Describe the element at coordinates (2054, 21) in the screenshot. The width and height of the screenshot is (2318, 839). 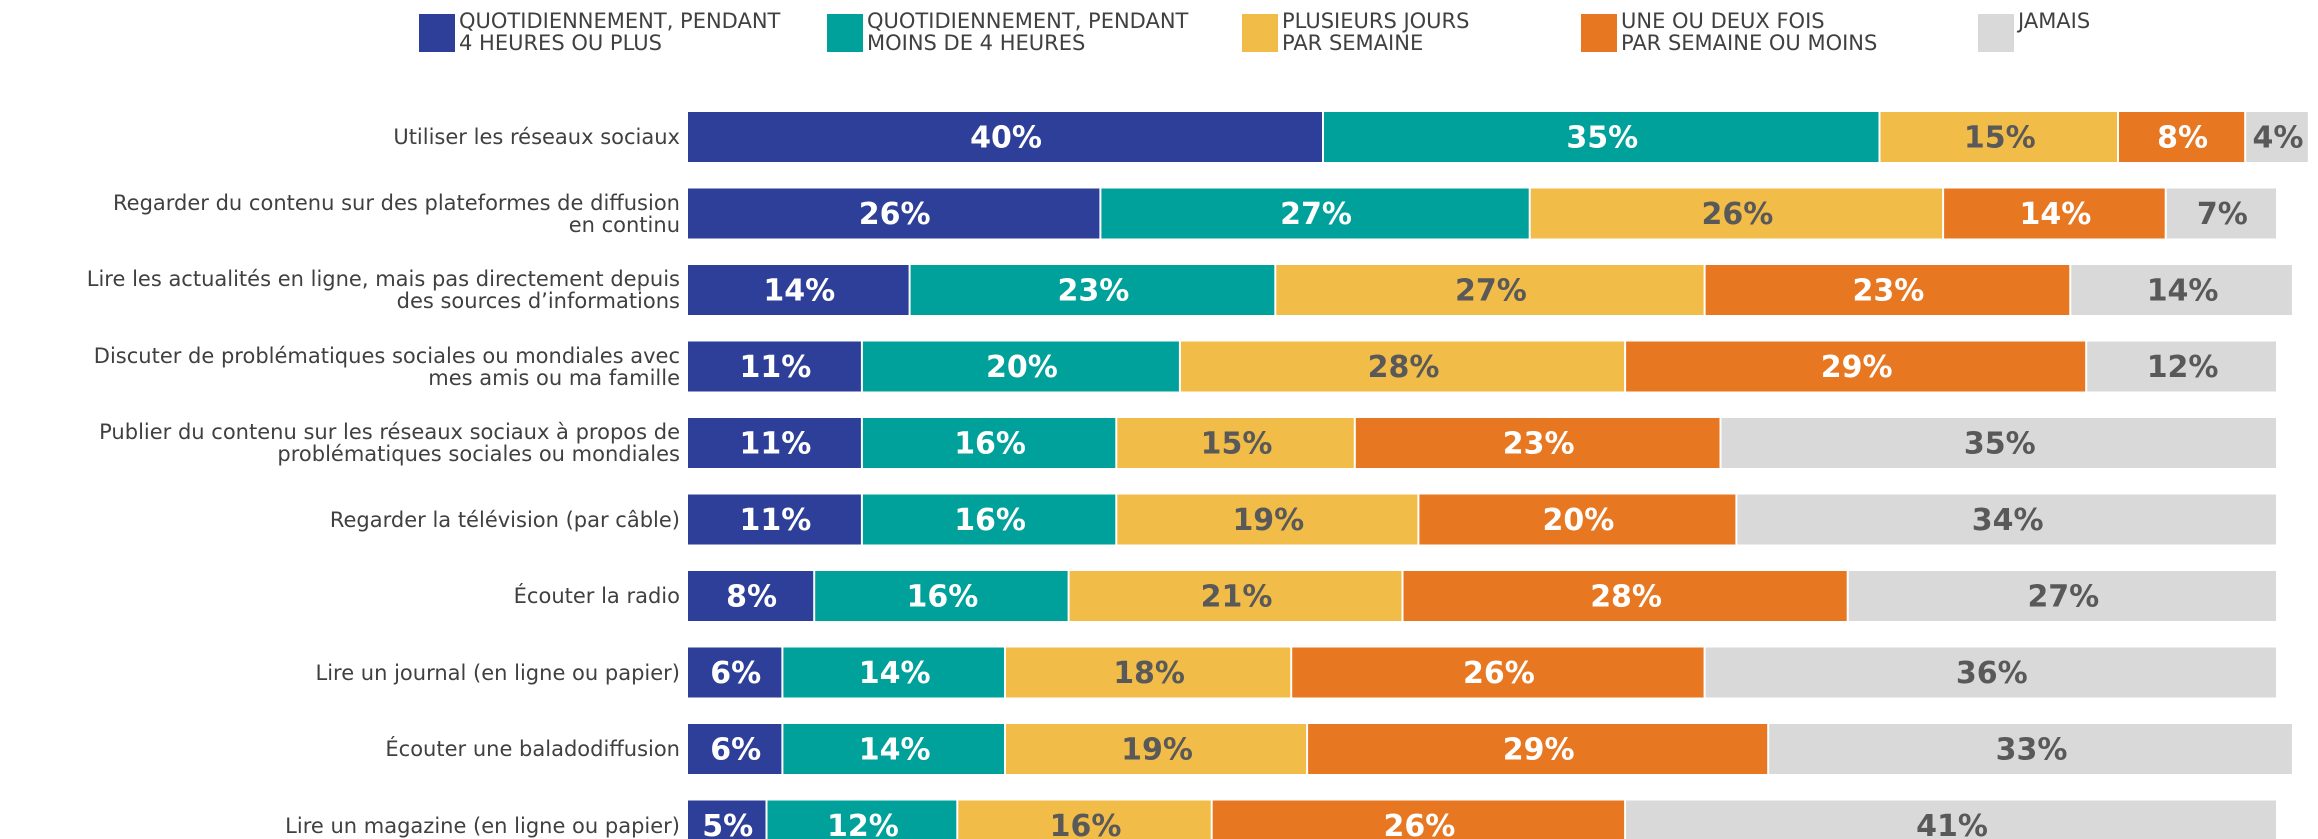
I see `legend-label: JAMAIS` at that location.